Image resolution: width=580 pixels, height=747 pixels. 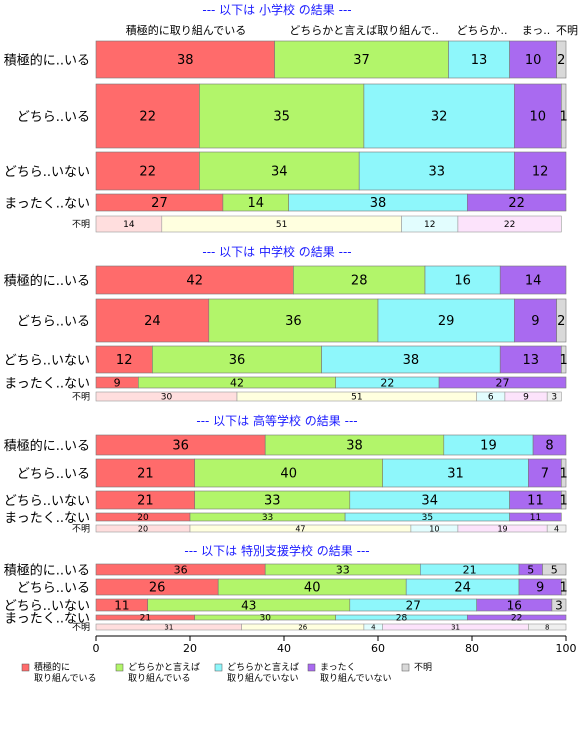 I want to click on column-header: まっ.., so click(x=536, y=30).